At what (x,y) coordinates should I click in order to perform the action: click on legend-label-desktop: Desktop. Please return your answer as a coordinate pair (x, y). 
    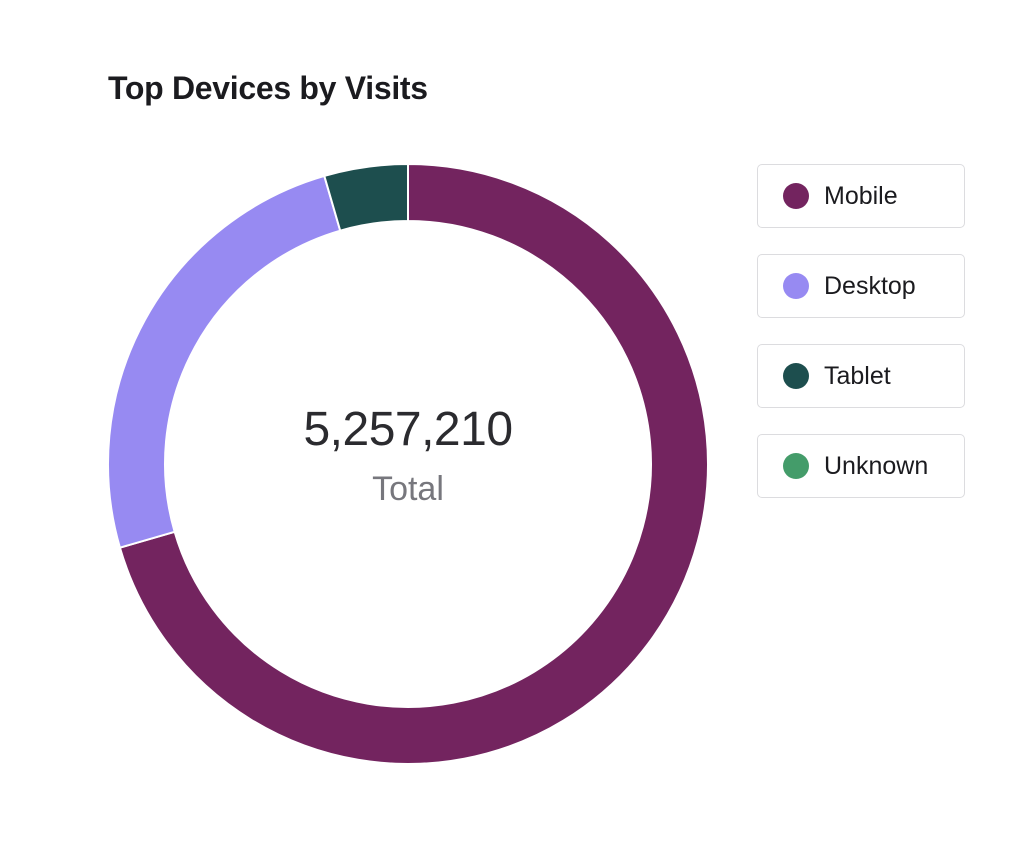
    Looking at the image, I should click on (870, 285).